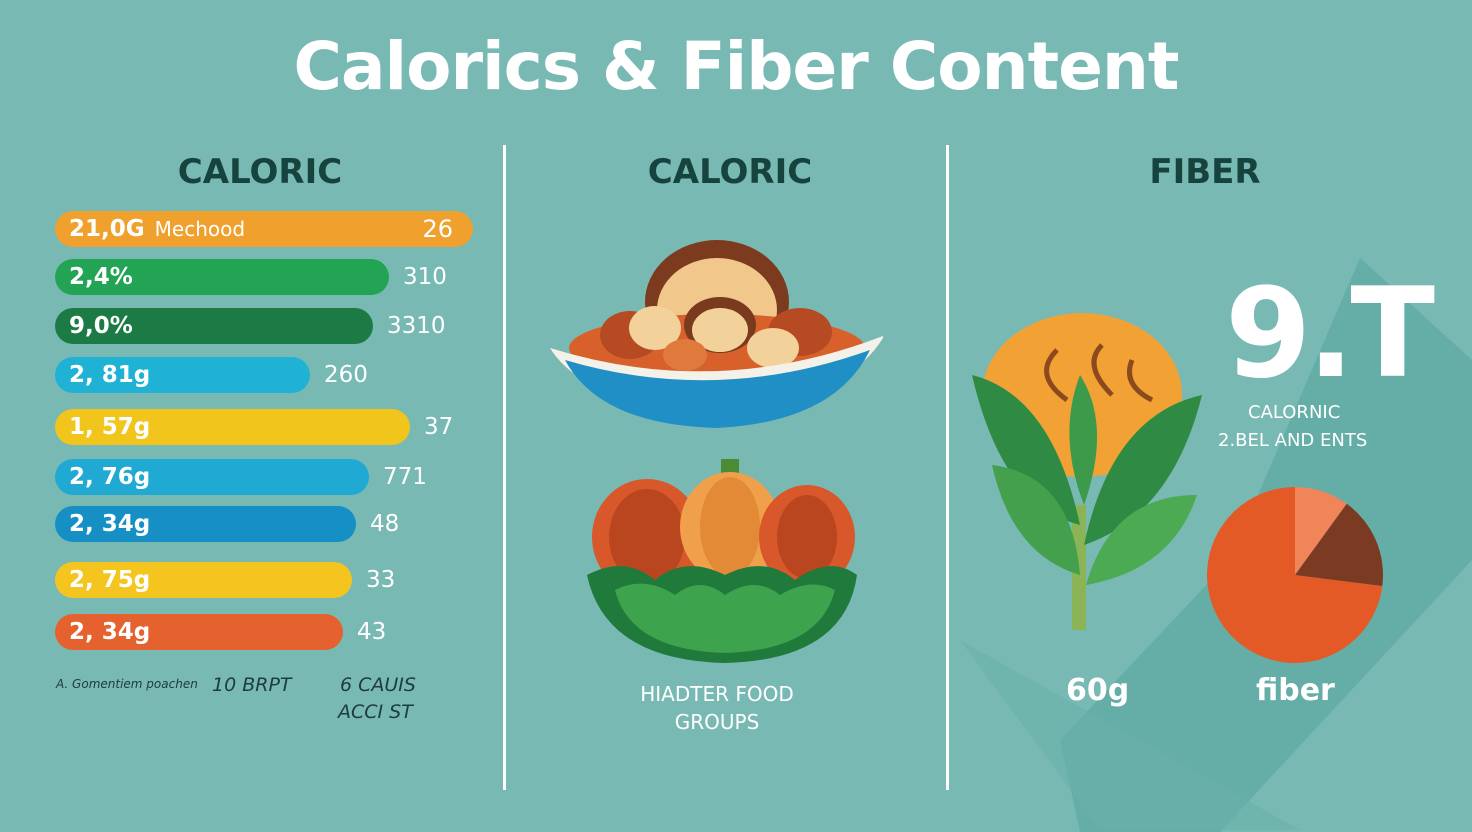 Image resolution: width=1472 pixels, height=832 pixels. What do you see at coordinates (212, 477) in the screenshot?
I see `bar-6: 2, 76g` at bounding box center [212, 477].